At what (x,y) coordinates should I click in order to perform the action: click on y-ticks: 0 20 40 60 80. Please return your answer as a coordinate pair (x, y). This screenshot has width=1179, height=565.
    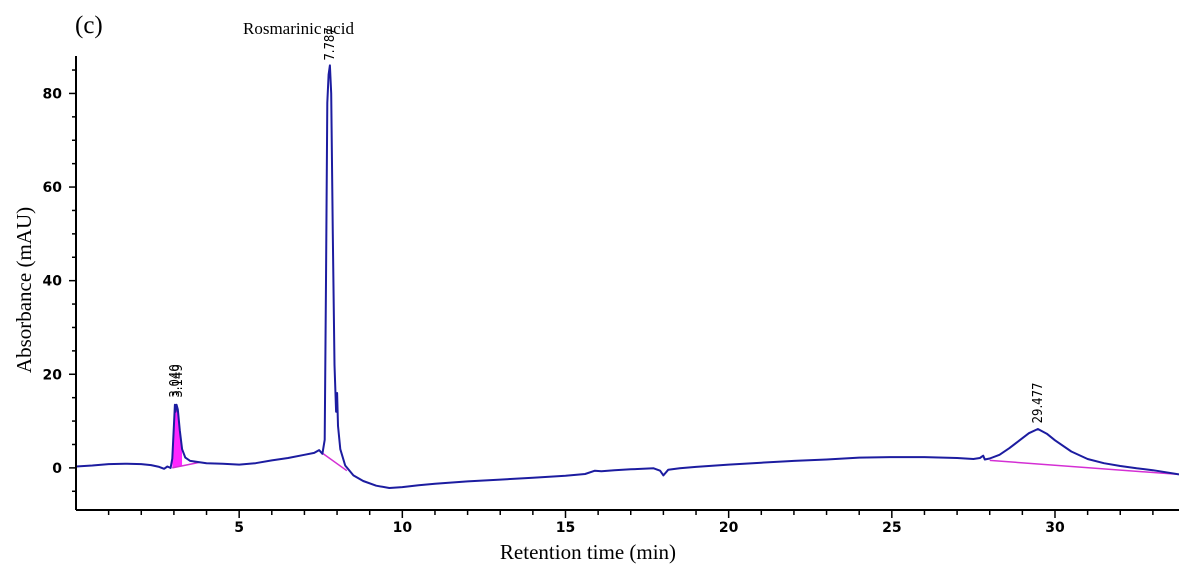
    Looking at the image, I should click on (59, 281).